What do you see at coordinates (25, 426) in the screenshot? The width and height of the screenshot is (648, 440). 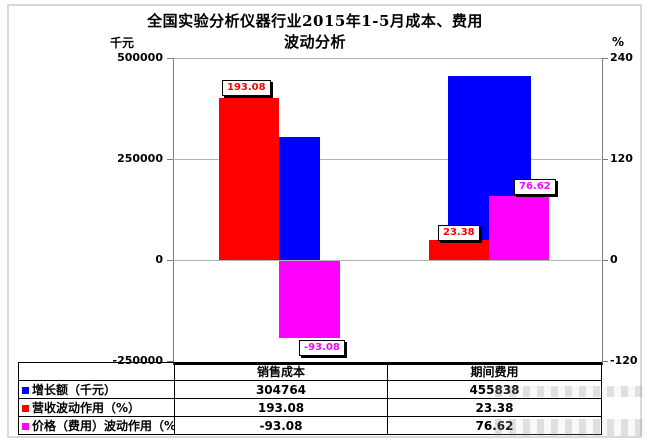 I see `legend-swatch-magenta` at bounding box center [25, 426].